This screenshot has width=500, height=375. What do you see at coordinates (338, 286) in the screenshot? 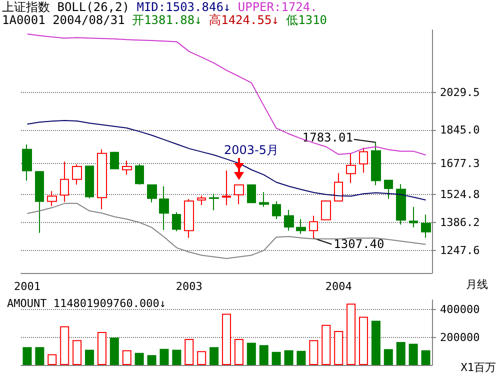
I see `x-tick-label: 2004` at bounding box center [338, 286].